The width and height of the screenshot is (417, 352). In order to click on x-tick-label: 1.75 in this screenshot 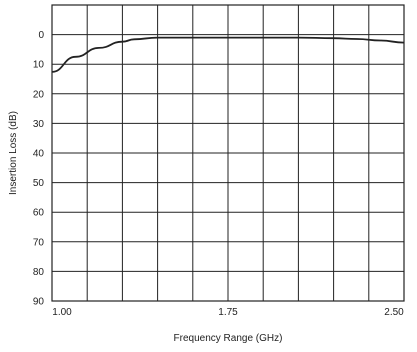, I will do `click(228, 312)`.